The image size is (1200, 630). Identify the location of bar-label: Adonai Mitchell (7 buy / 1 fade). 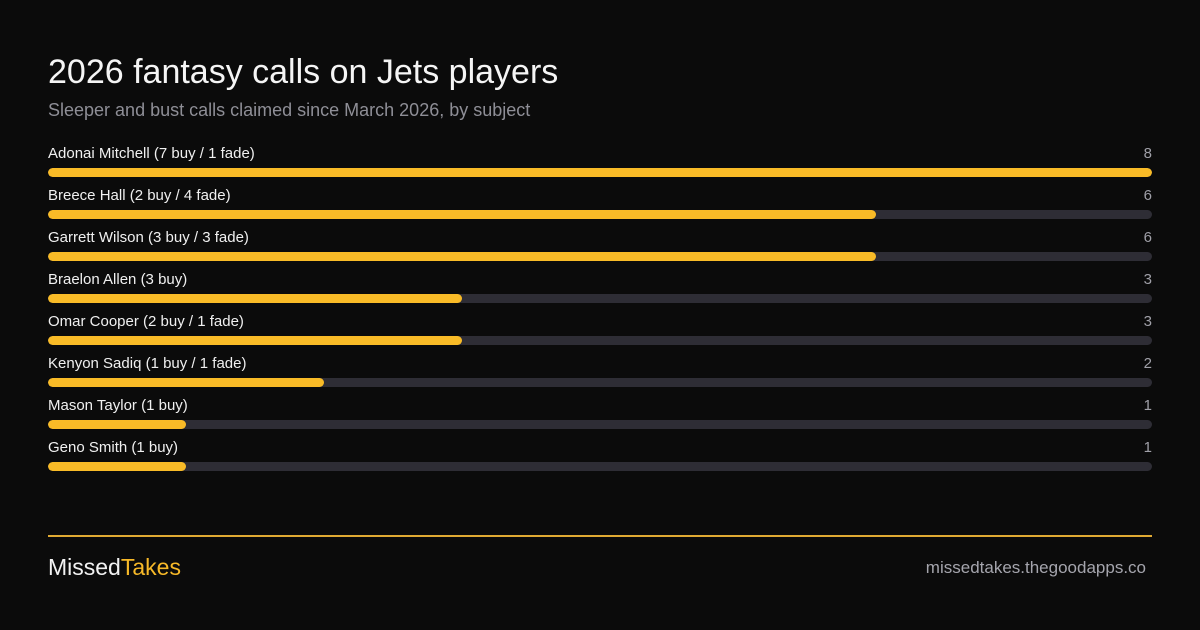
(151, 153).